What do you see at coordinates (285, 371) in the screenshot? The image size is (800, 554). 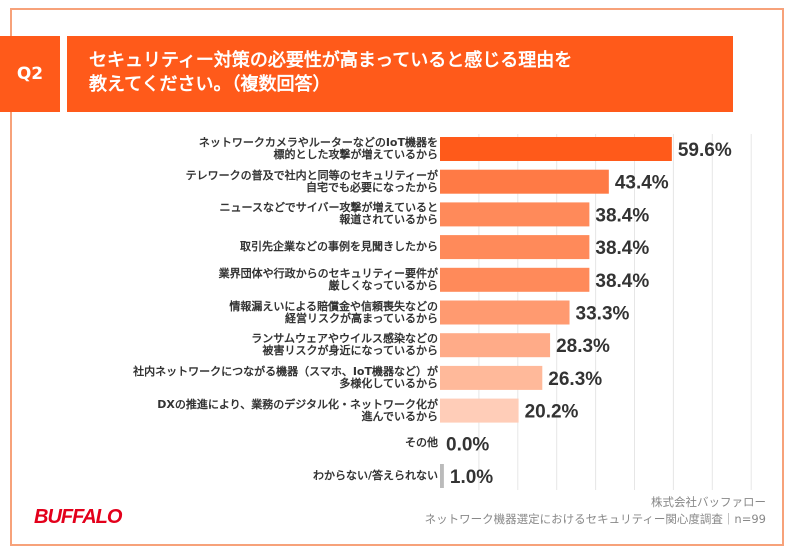 I see `category-label-line: 社内ネットワークにつながる機器（スマホ、IoT機器など）が` at bounding box center [285, 371].